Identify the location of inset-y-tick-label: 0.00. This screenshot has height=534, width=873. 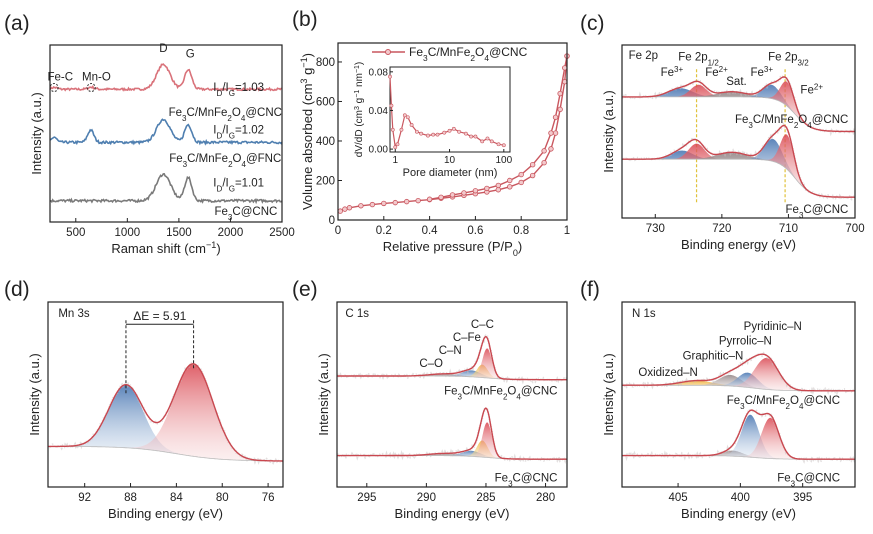
(379, 150).